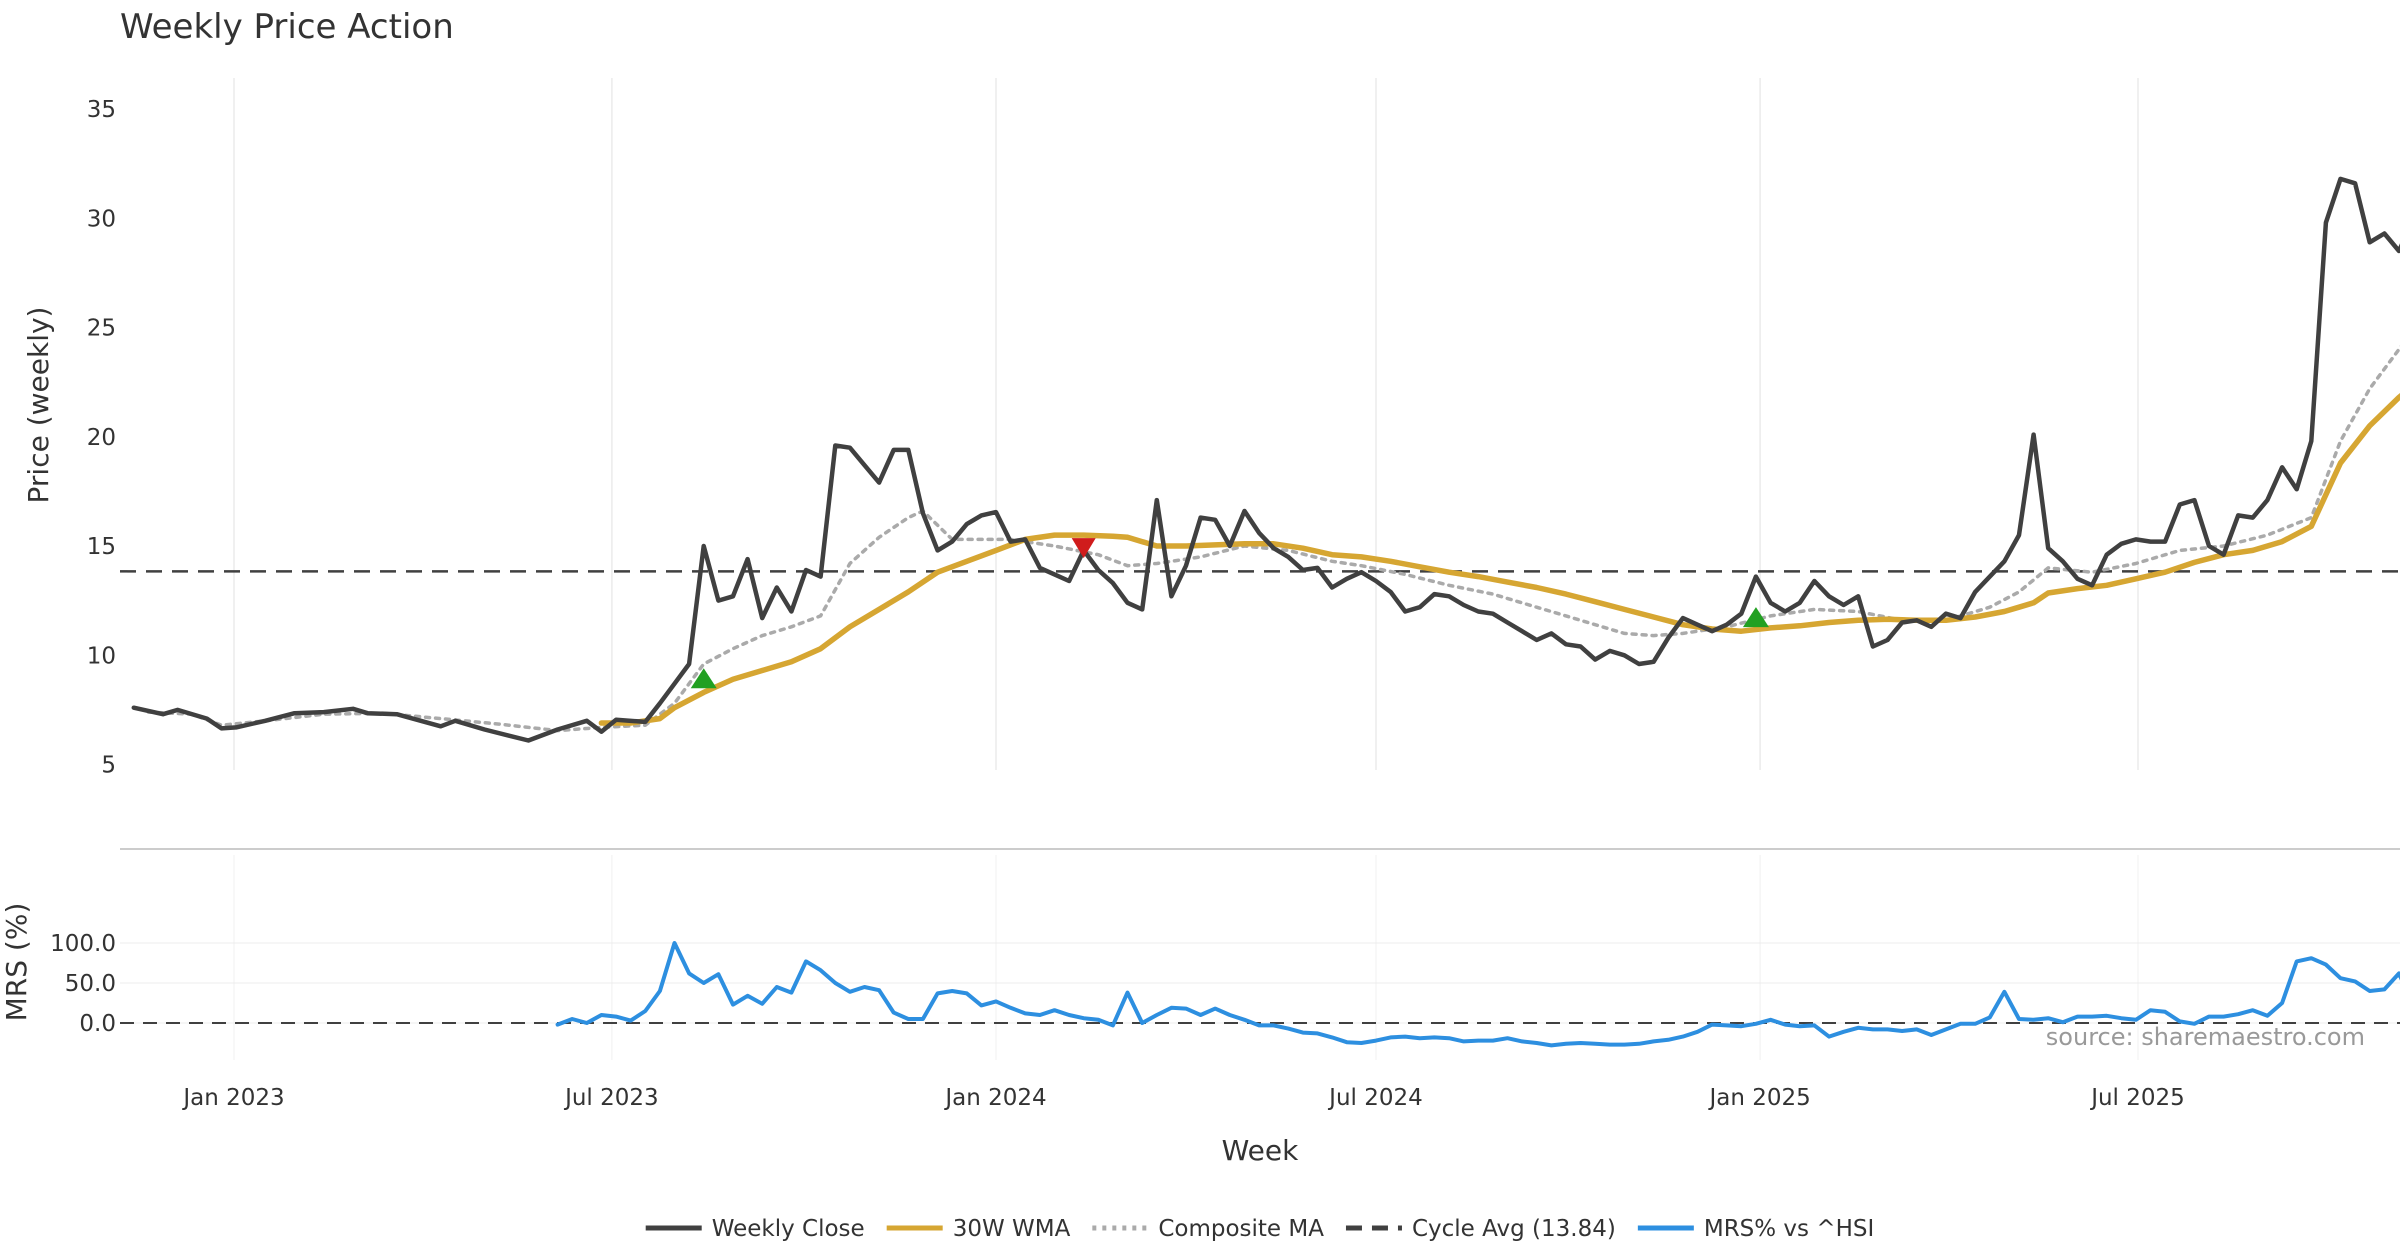 The height and width of the screenshot is (1260, 2400). What do you see at coordinates (101, 656) in the screenshot?
I see `price-y-tick-label: 10` at bounding box center [101, 656].